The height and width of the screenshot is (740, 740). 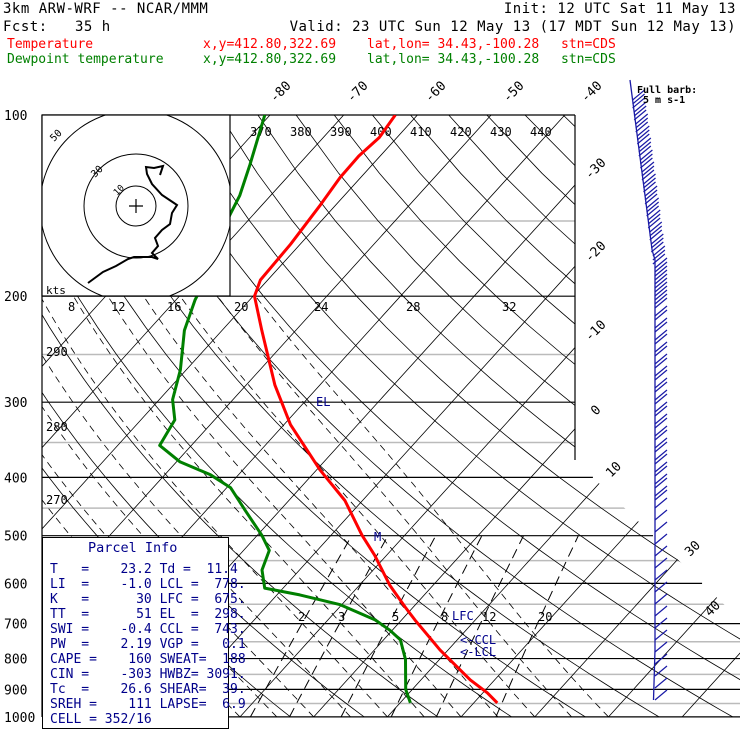 What do you see at coordinates (19, 718) in the screenshot?
I see `pressure-label: 1000` at bounding box center [19, 718].